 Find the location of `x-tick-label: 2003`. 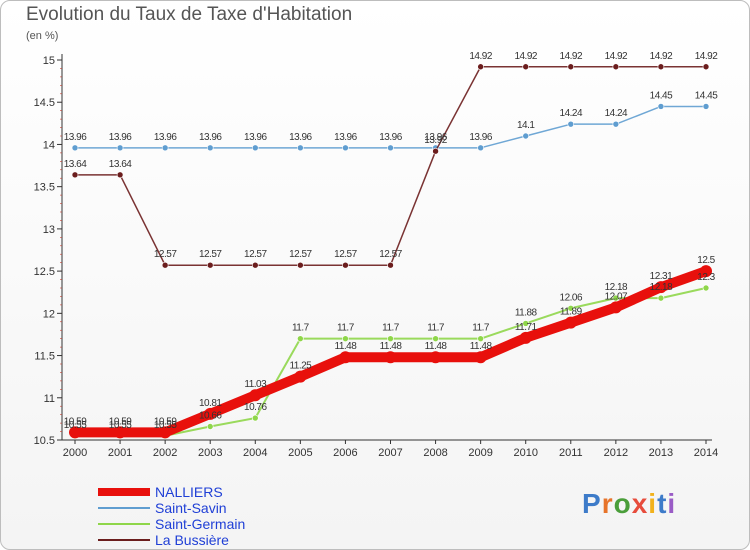

x-tick-label: 2003 is located at coordinates (210, 453).